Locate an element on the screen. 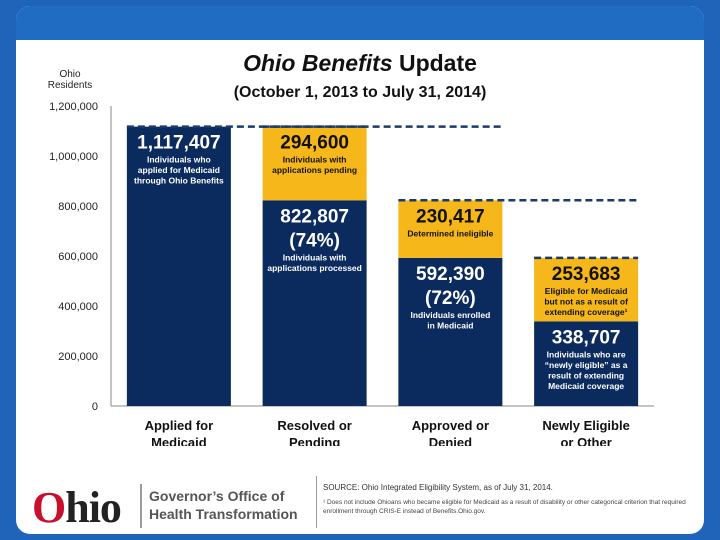 The height and width of the screenshot is (540, 720). y-axis-label: Ohio is located at coordinates (70, 74).